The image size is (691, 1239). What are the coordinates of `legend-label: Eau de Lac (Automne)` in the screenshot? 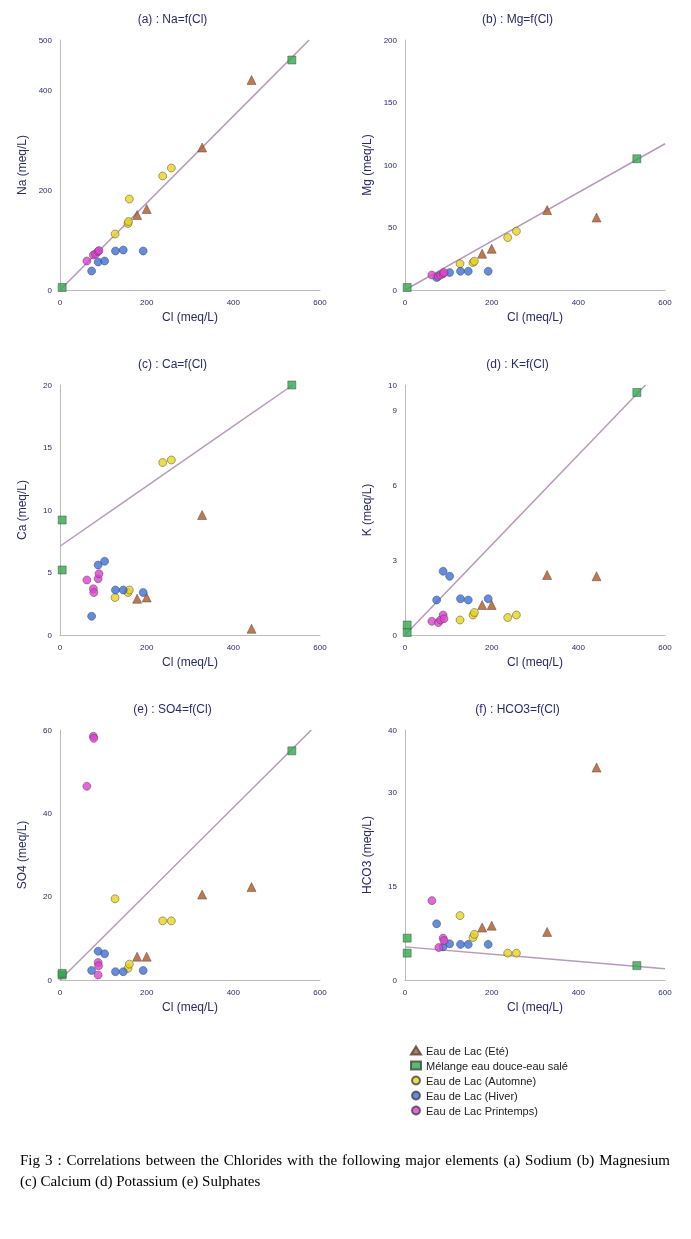 It's located at (481, 1080).